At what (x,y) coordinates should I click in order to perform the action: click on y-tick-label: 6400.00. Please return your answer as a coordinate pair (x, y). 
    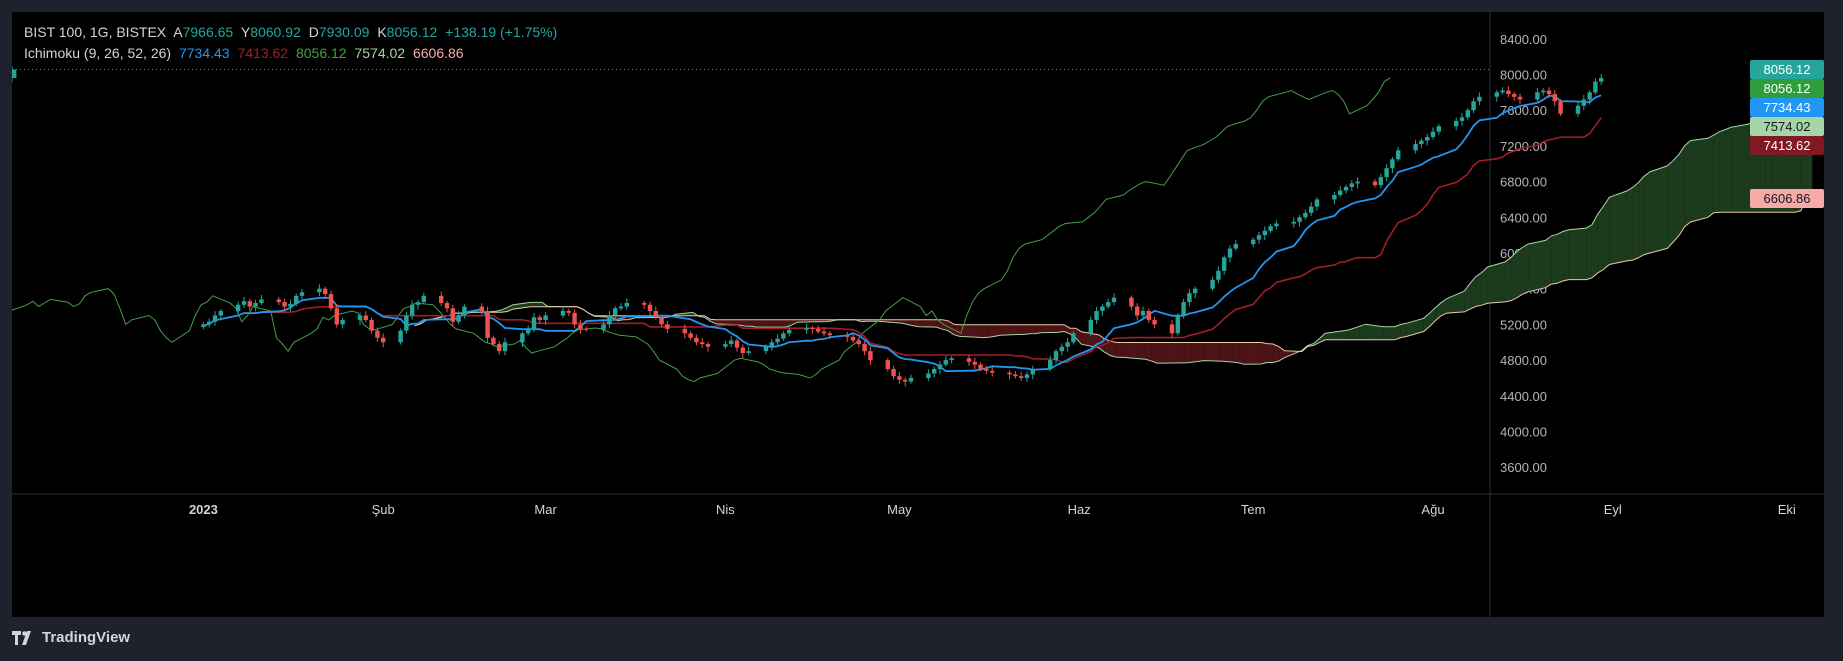
    Looking at the image, I should click on (1523, 217).